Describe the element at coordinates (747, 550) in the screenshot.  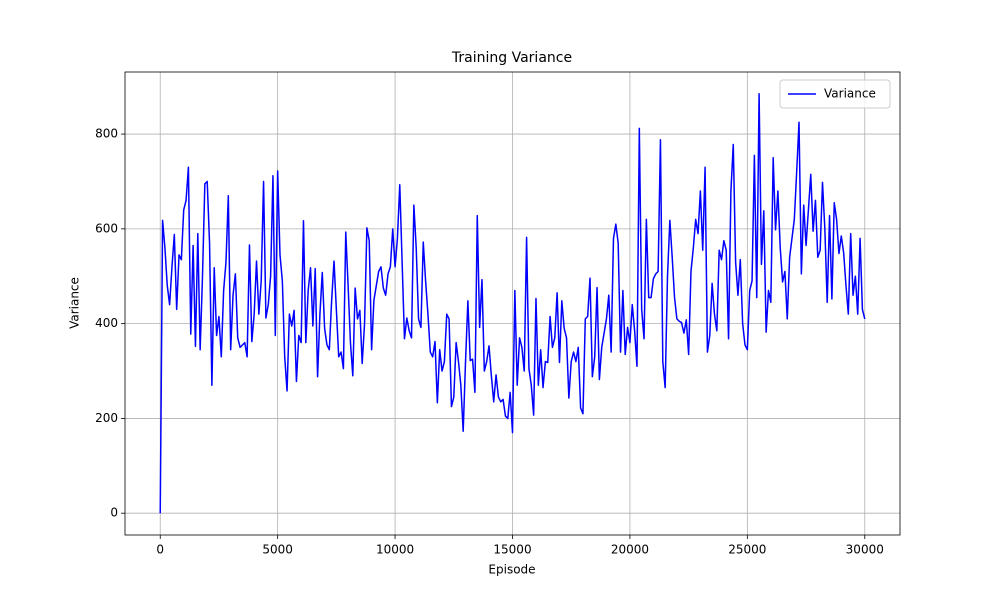
I see `x-tick-label: 25000` at that location.